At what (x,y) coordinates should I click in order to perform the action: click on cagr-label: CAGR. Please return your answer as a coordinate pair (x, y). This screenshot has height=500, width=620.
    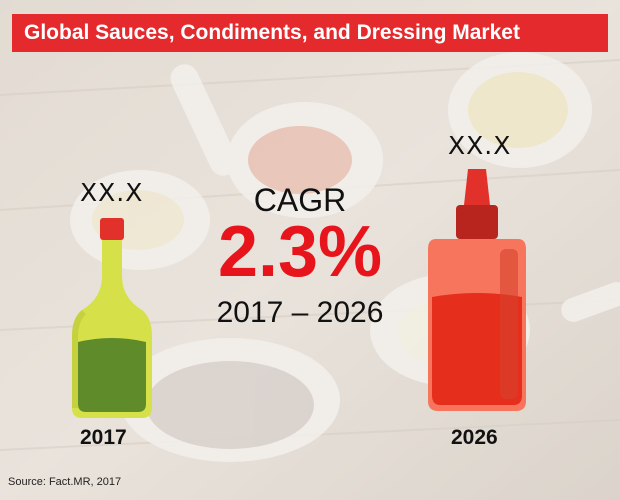
    Looking at the image, I should click on (300, 200).